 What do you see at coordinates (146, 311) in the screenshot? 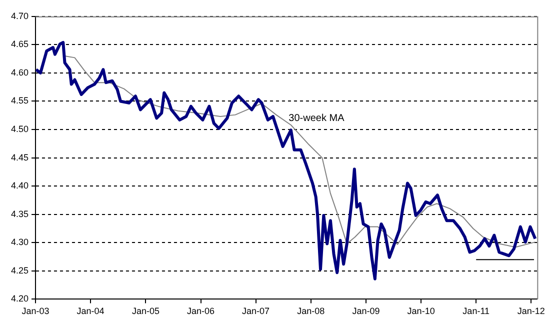
I see `x-tick-label: Jan-05` at bounding box center [146, 311].